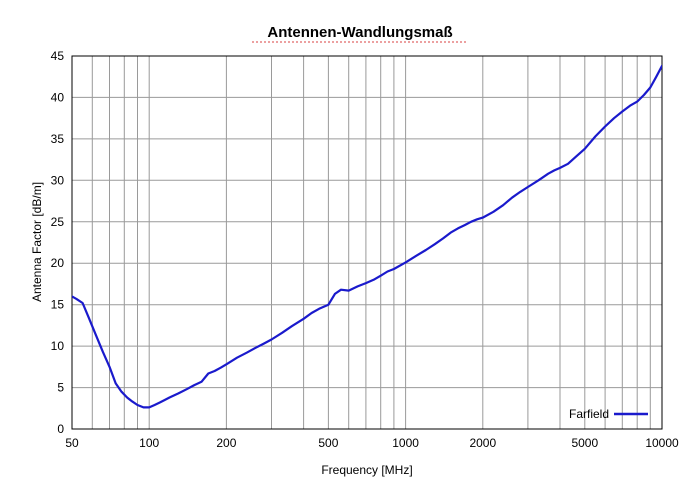  What do you see at coordinates (584, 443) in the screenshot?
I see `x-tick-label: 5000` at bounding box center [584, 443].